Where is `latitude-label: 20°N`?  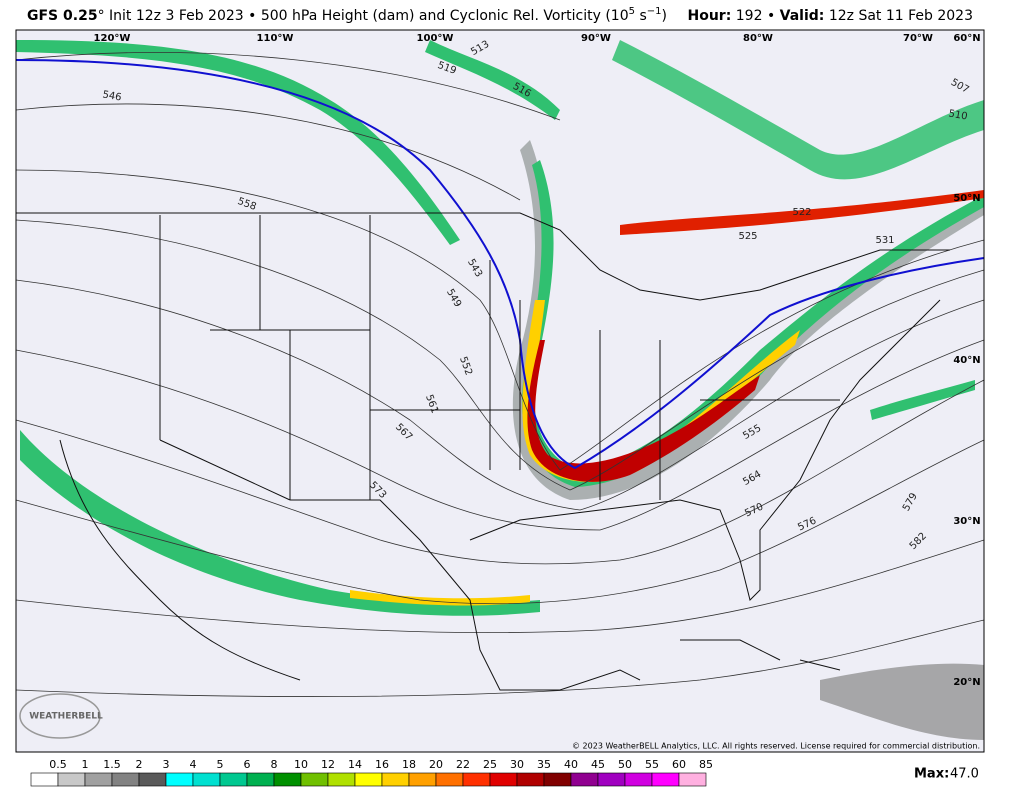
latitude-label: 20°N is located at coordinates (966, 682).